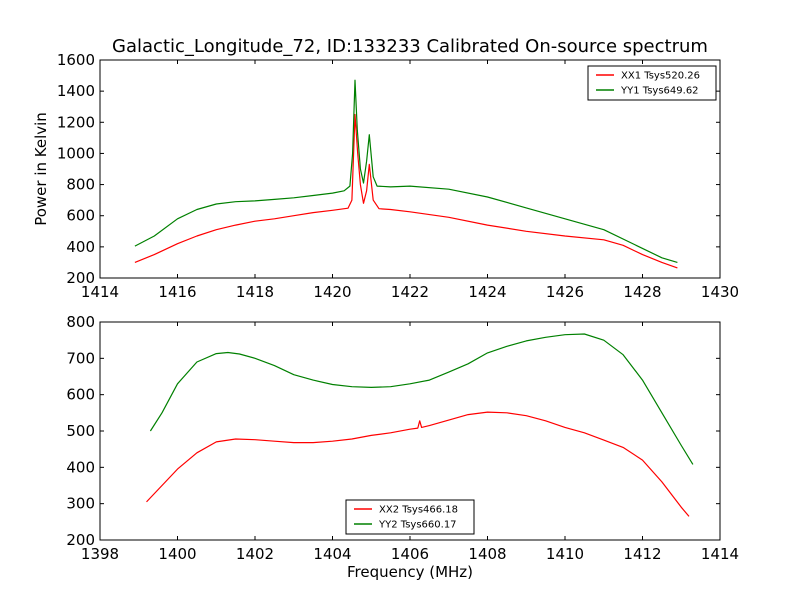 The image size is (800, 600). I want to click on legend: XX1 Tsys520.26 YY1 Tsys649.62, so click(652, 83).